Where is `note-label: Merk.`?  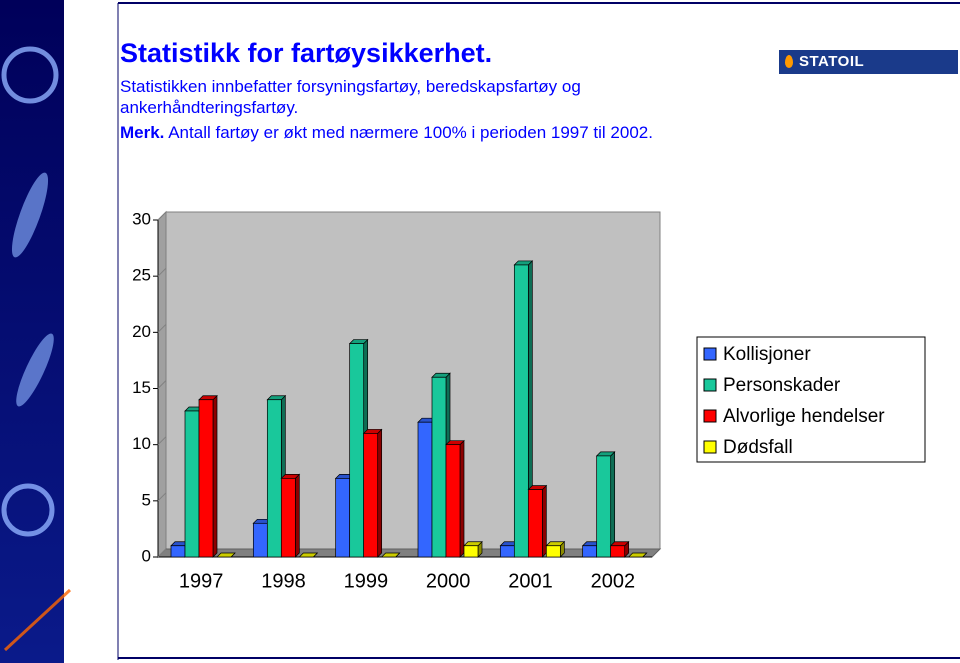 note-label: Merk. is located at coordinates (142, 132).